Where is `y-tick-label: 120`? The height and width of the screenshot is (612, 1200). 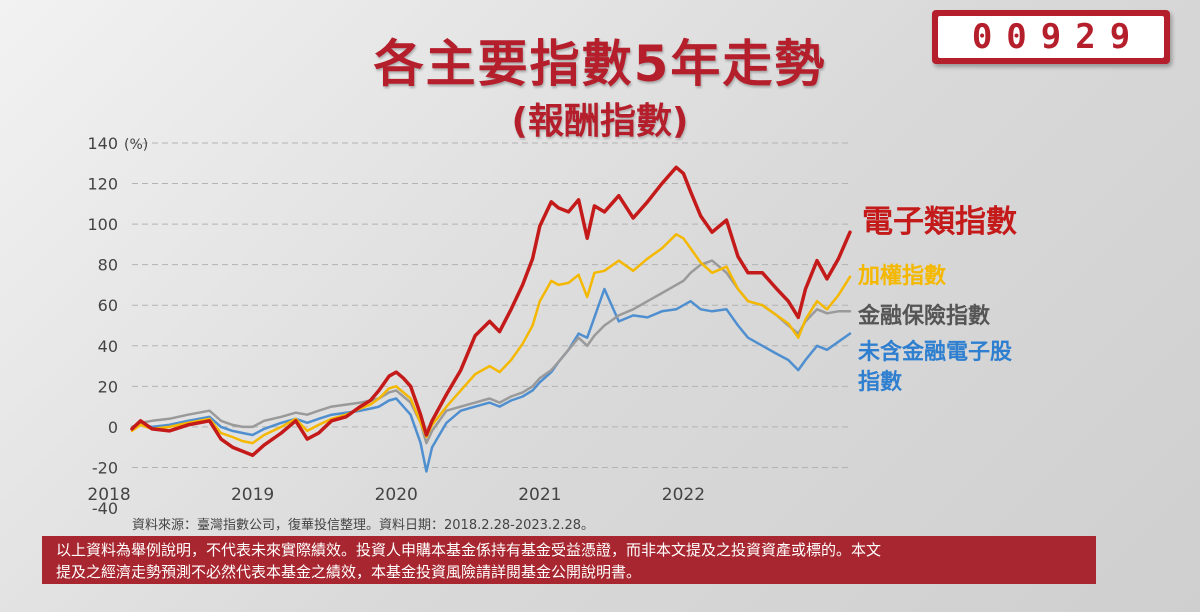
y-tick-label: 120 is located at coordinates (102, 184).